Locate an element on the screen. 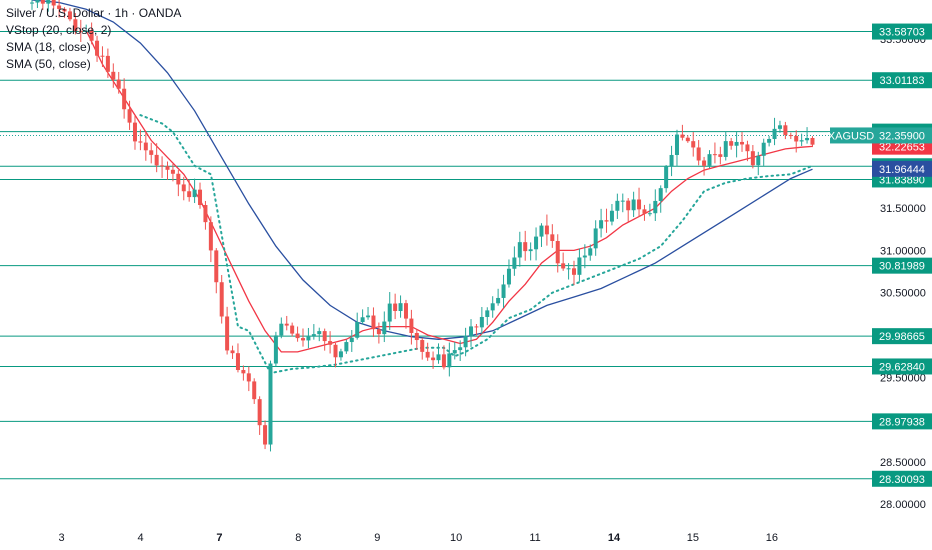  level-label: 30.81989 is located at coordinates (902, 267).